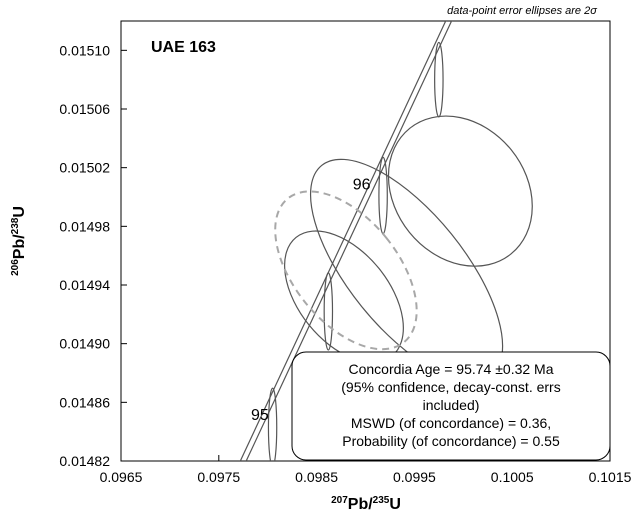 The height and width of the screenshot is (523, 641). Describe the element at coordinates (451, 423) in the screenshot. I see `result-line-mswd: MSWD (of concordance) = 0.36,` at that location.